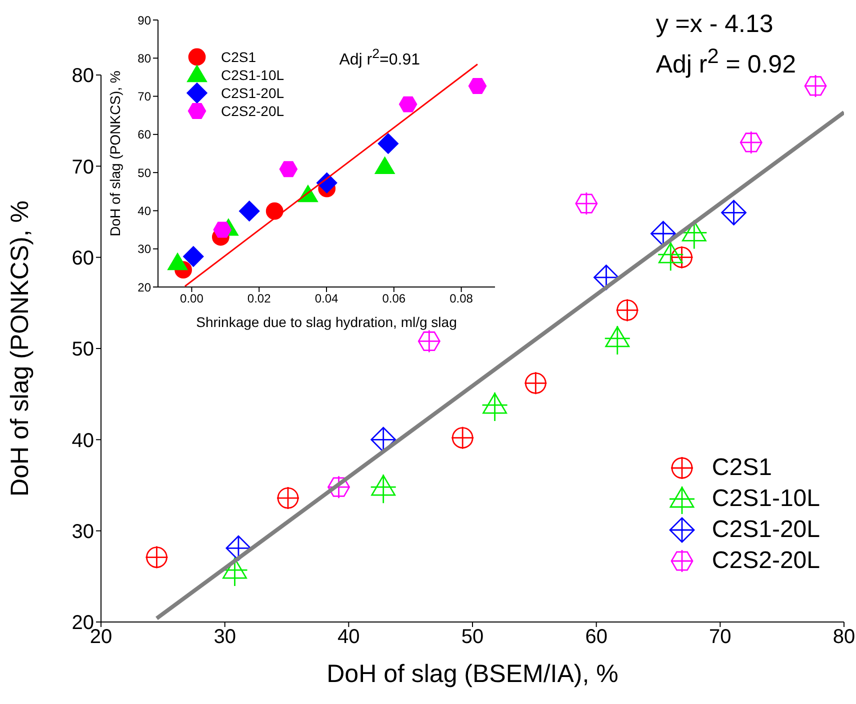  I want to click on x-tick-label: 0.04, so click(326, 299).